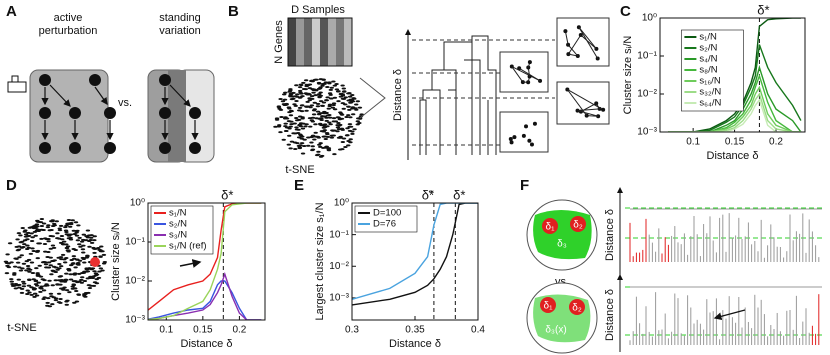  What do you see at coordinates (554, 85) in the screenshot?
I see `network-boxes` at bounding box center [554, 85].